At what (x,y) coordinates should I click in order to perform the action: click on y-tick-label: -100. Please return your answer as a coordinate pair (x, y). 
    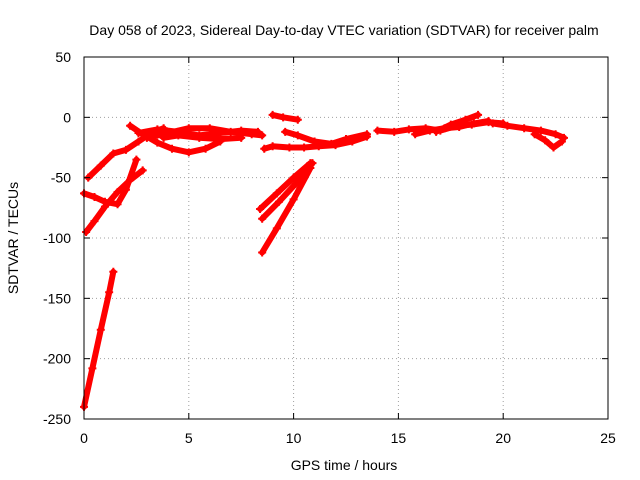
    Looking at the image, I should click on (57, 238).